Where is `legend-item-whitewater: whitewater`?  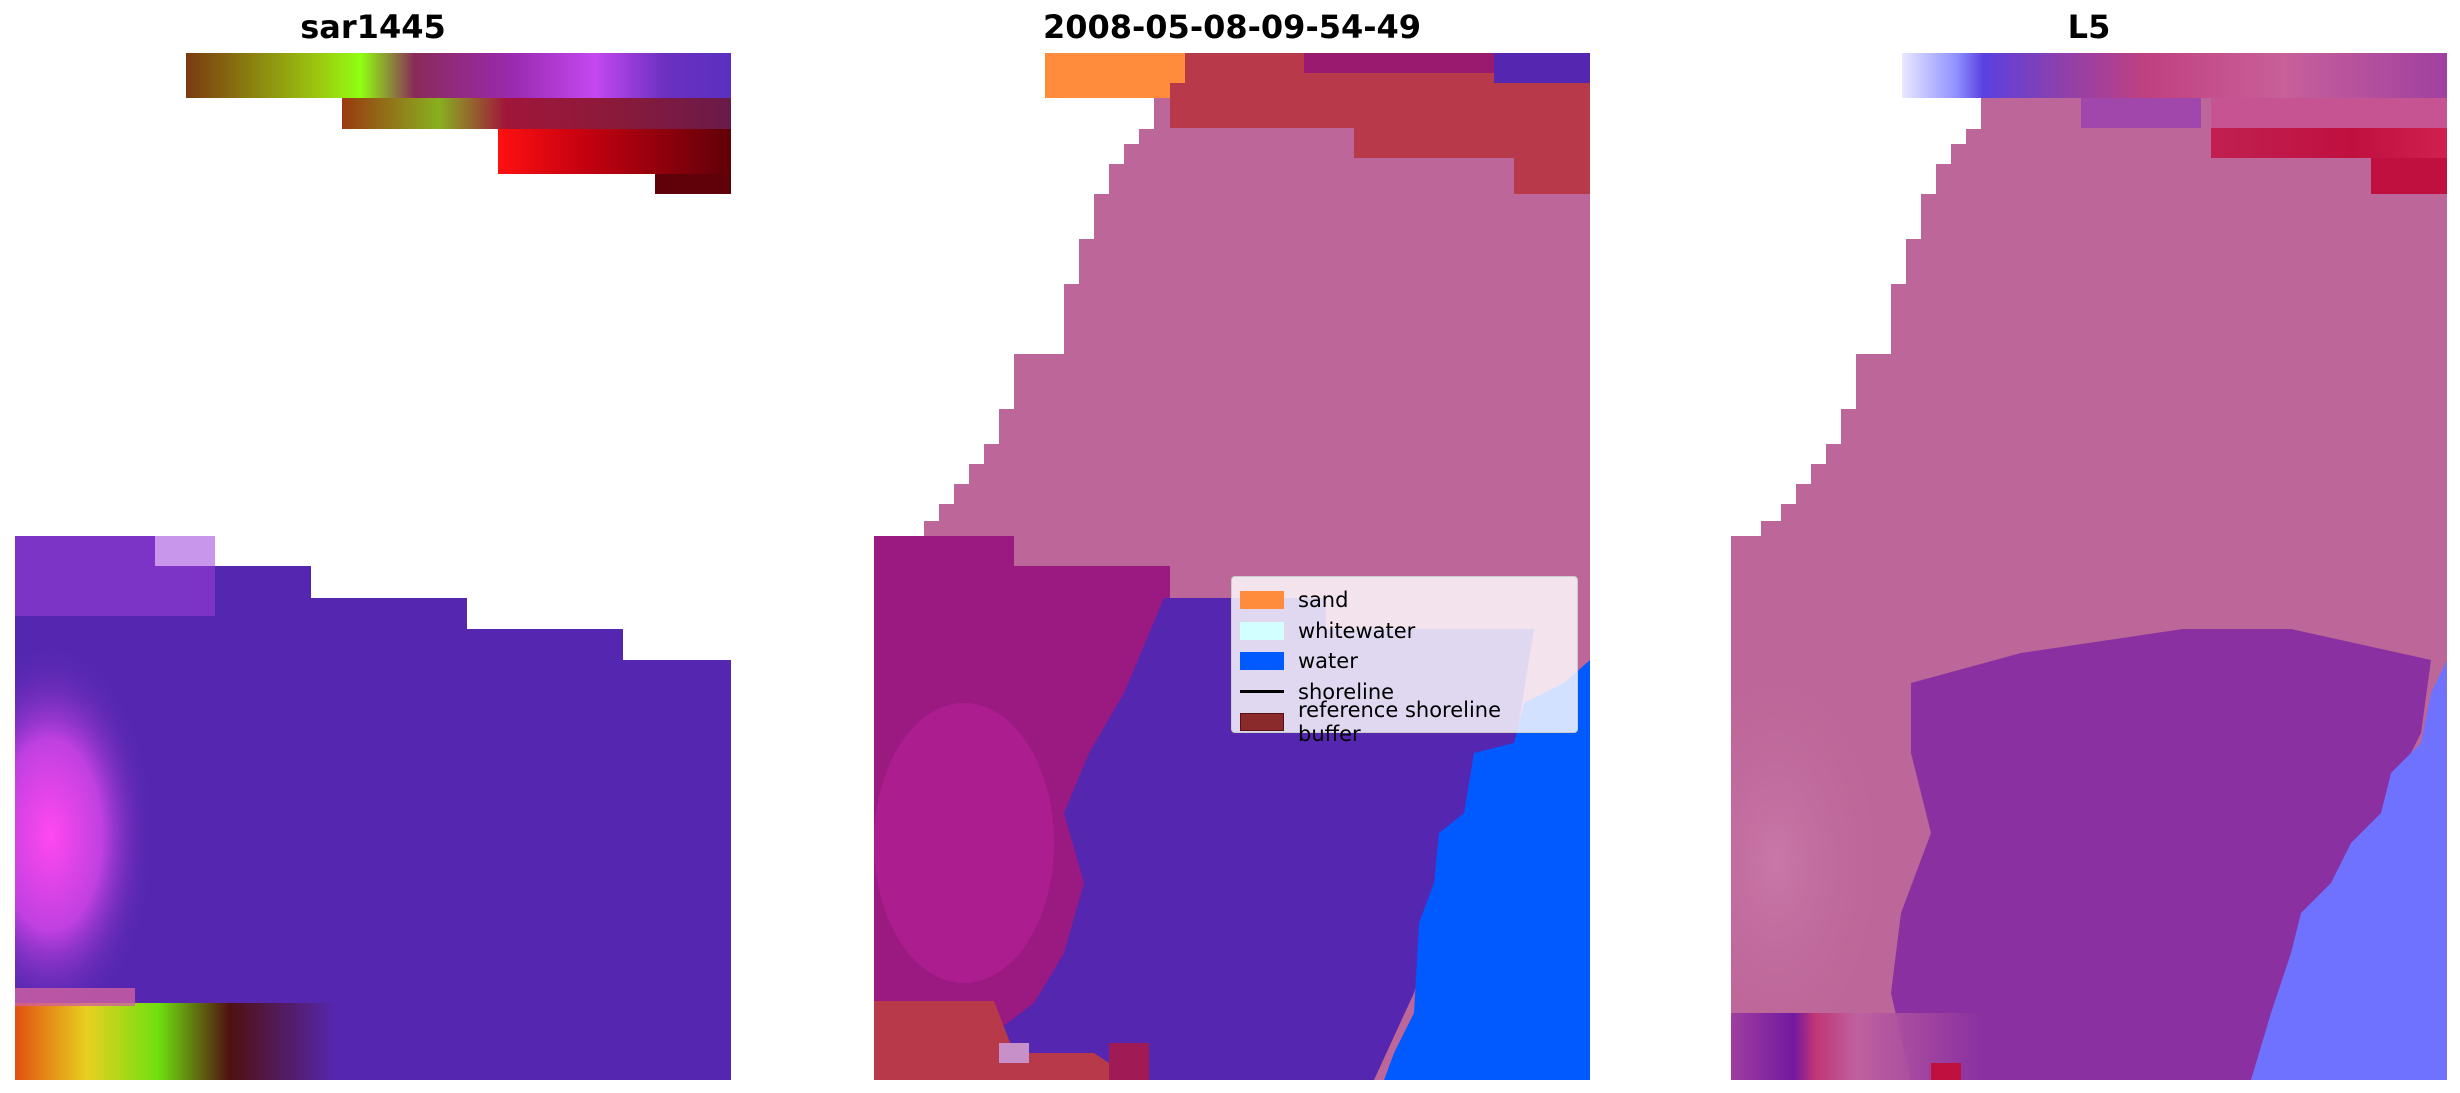 legend-item-whitewater: whitewater is located at coordinates (1404, 631).